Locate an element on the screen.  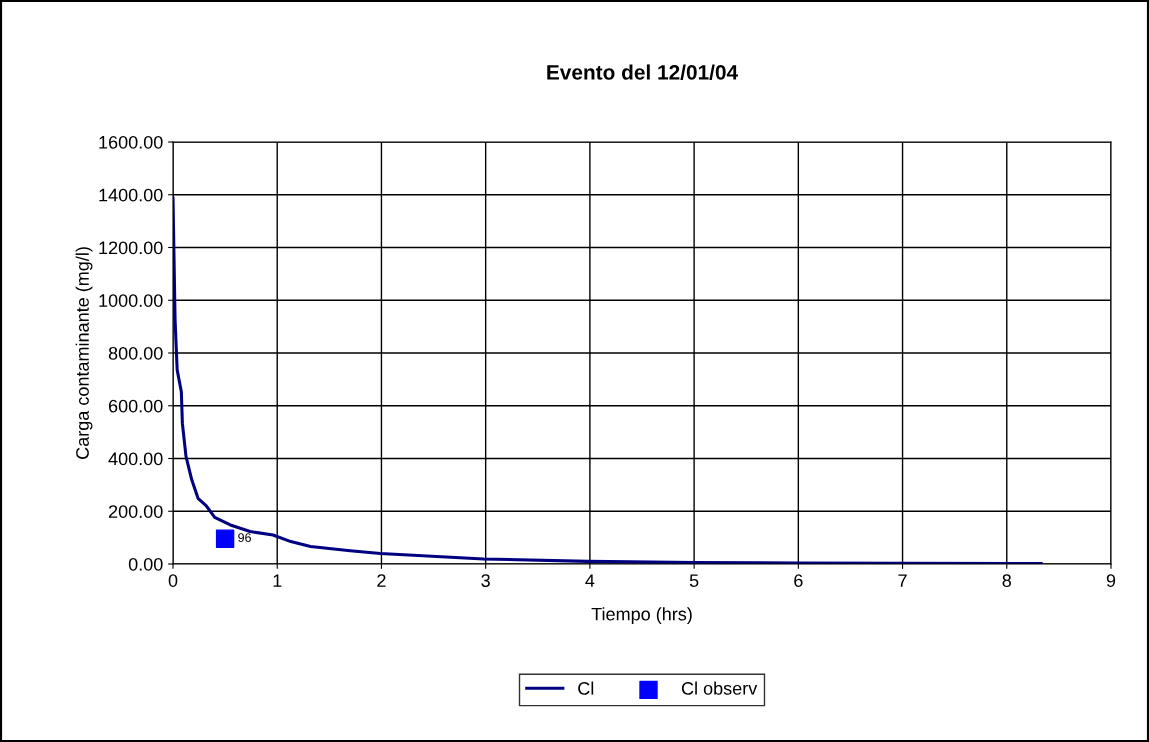
x-tick-label: 0 is located at coordinates (173, 580).